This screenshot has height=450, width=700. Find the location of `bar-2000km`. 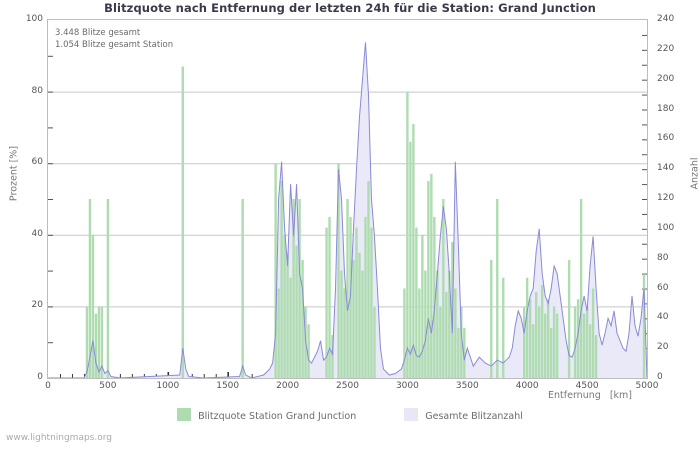

bar-2000km is located at coordinates (287, 315).